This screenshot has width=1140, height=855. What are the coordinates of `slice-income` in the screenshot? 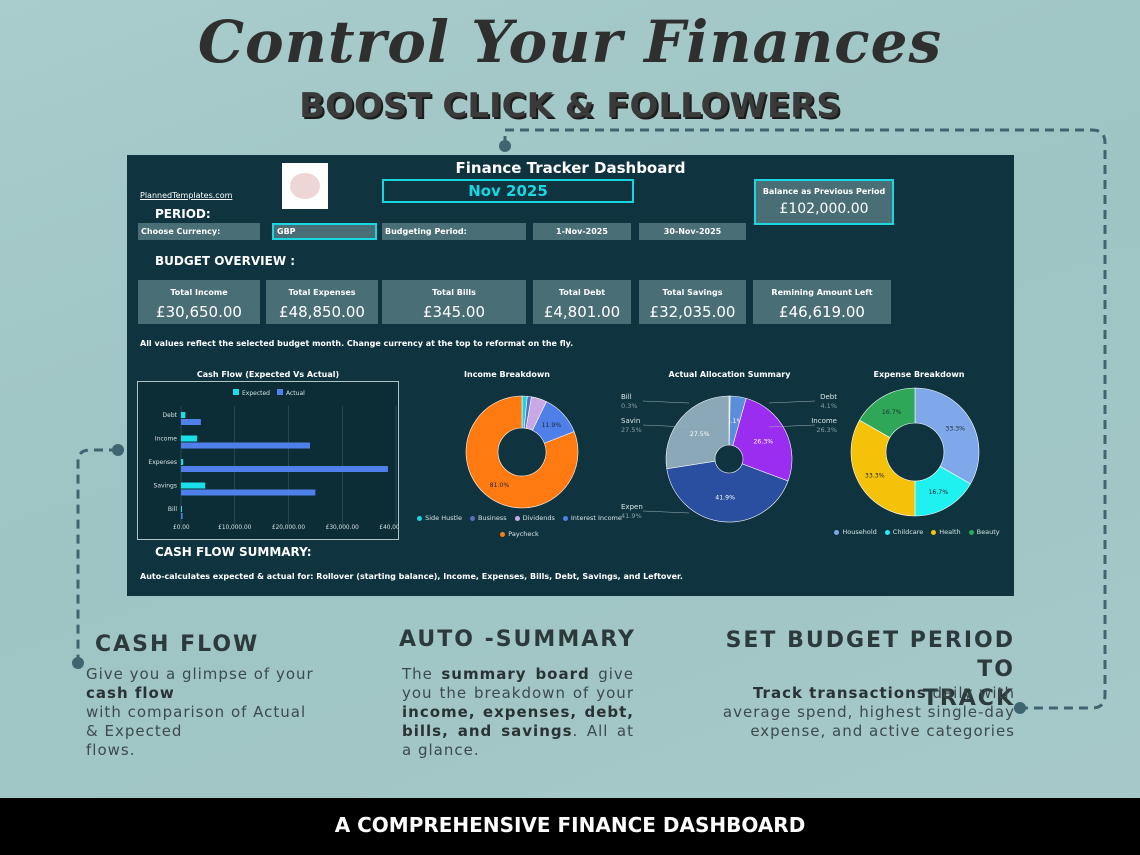 It's located at (762, 440).